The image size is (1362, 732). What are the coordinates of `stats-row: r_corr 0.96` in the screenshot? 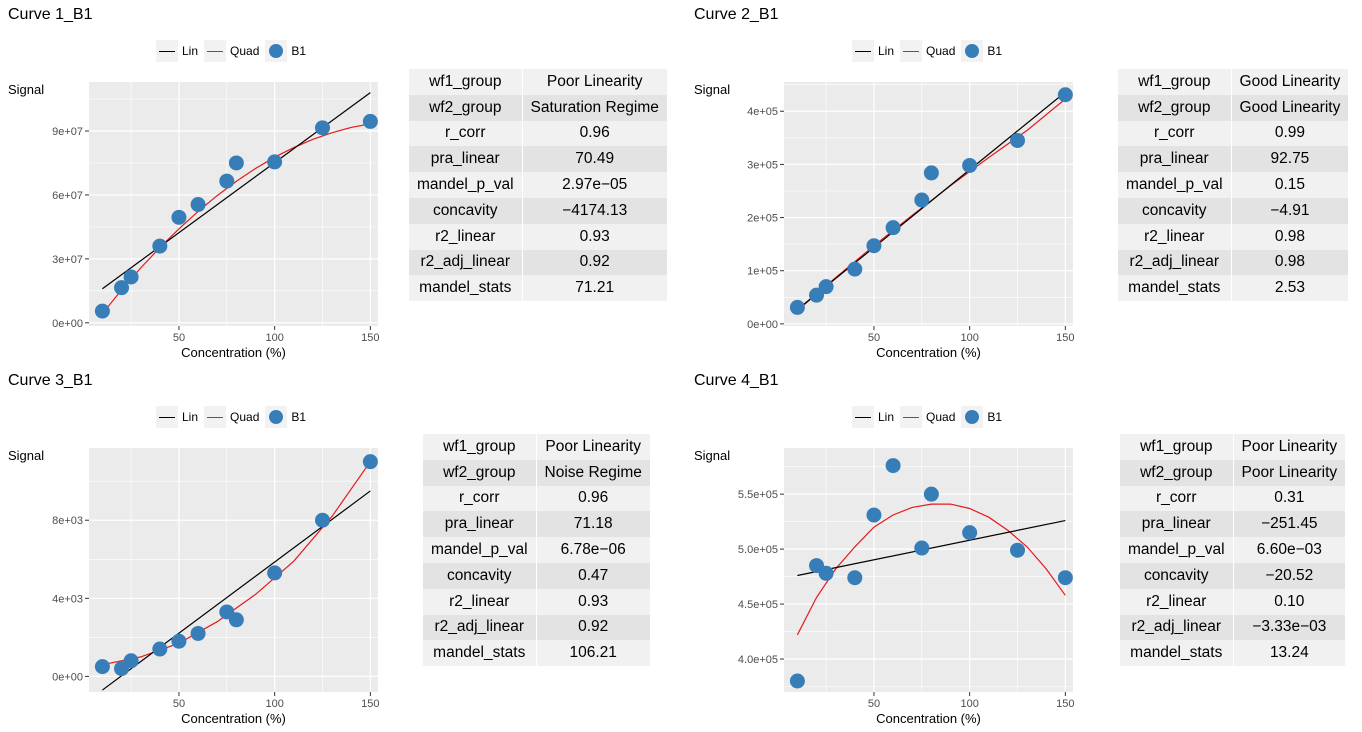 It's located at (538, 133).